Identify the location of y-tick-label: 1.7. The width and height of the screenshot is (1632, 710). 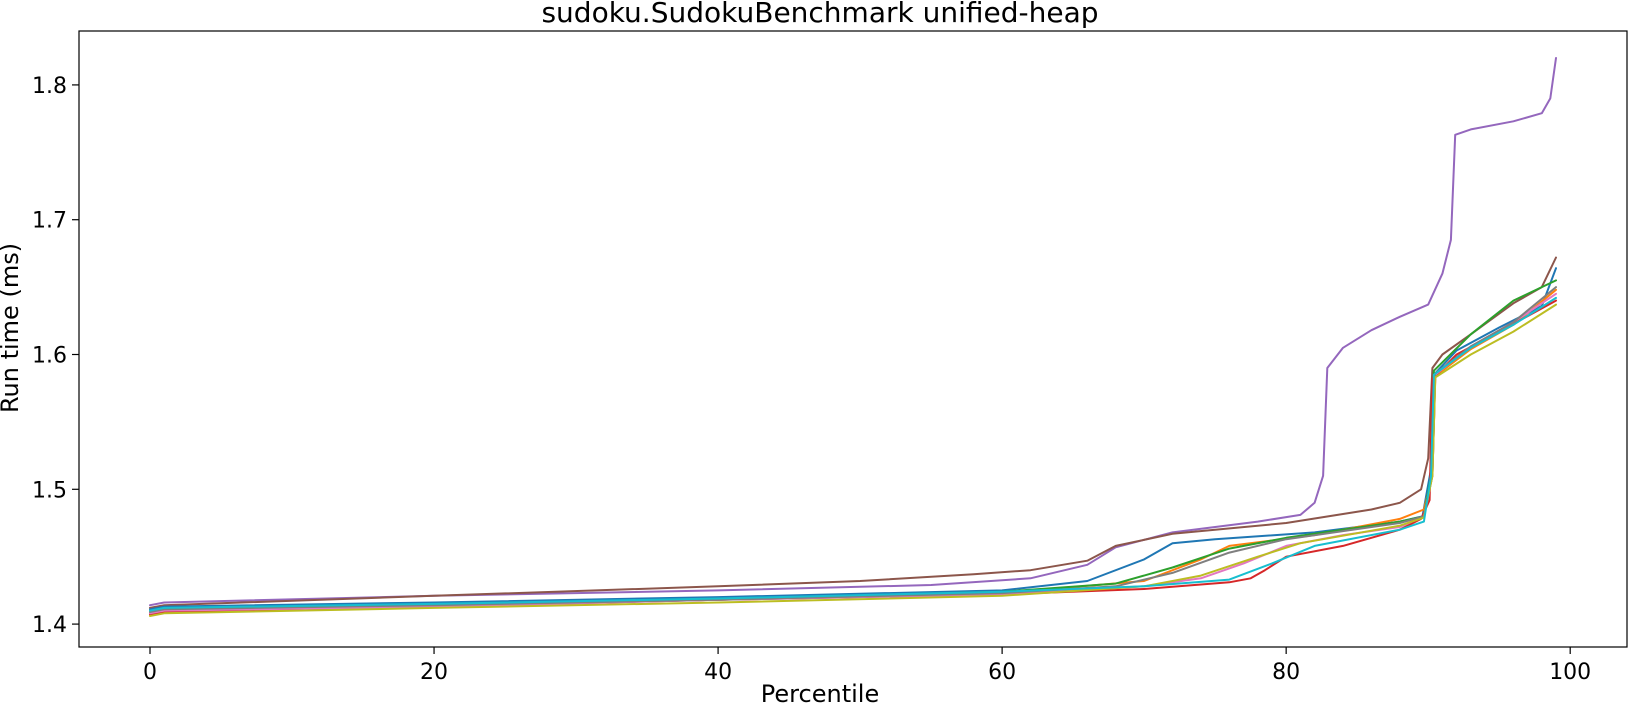
(49, 221).